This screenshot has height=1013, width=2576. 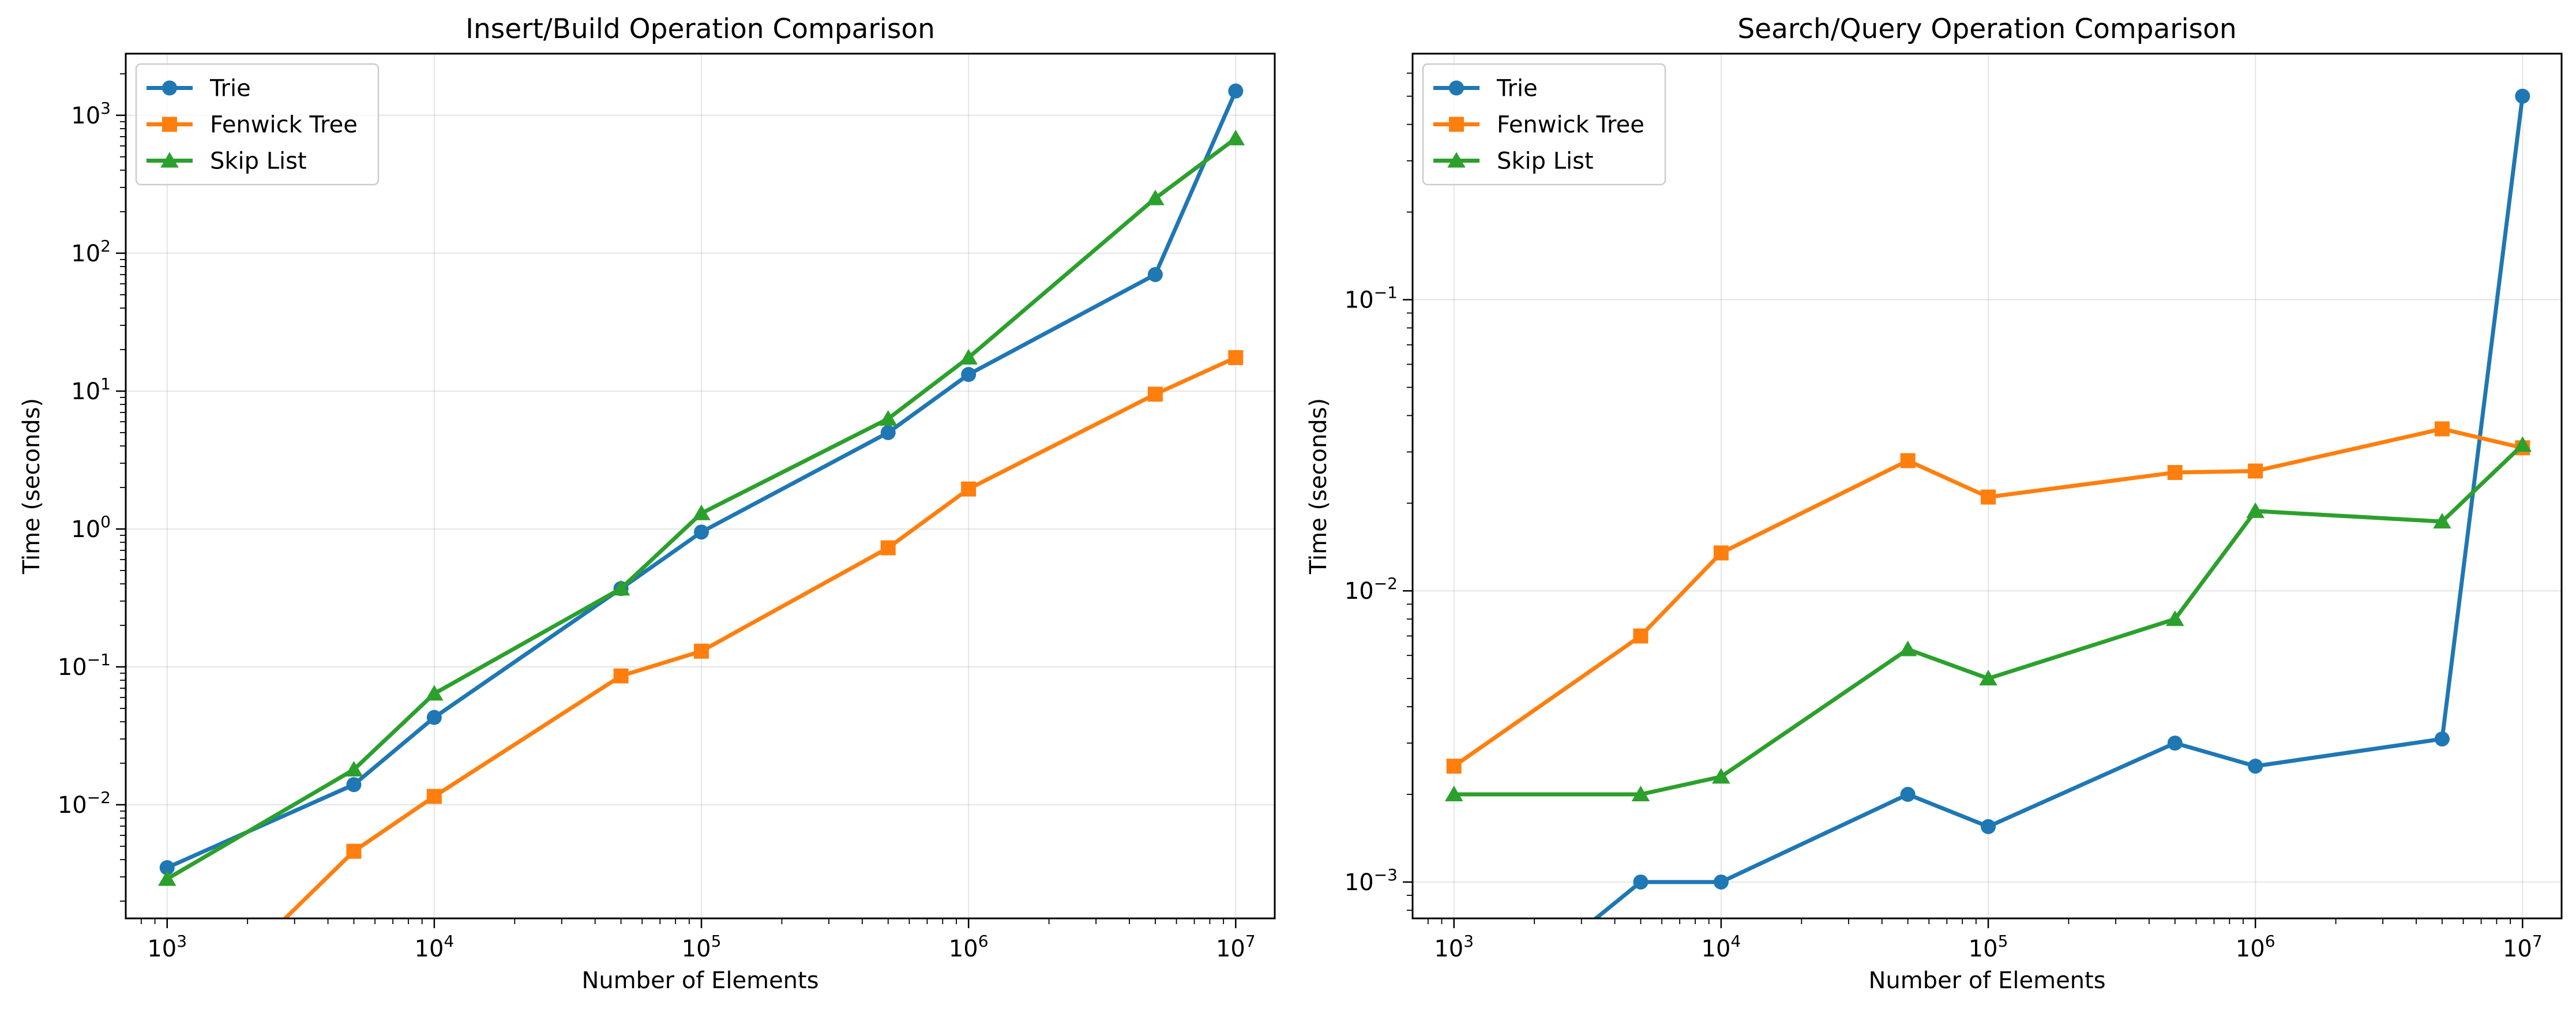 I want to click on chart-title: Search/Query Operation Comparison, so click(x=1987, y=29).